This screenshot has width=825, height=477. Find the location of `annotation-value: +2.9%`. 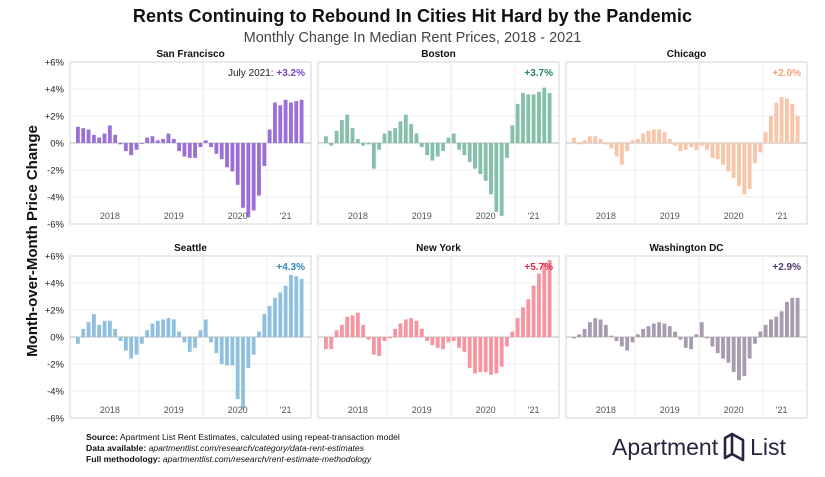

annotation-value: +2.9% is located at coordinates (786, 267).